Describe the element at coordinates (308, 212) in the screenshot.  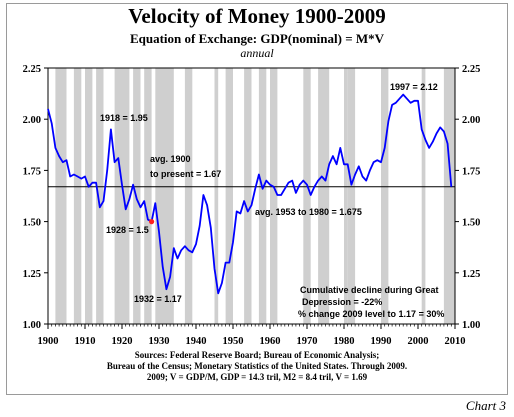
I see `annotation-avg-1953-1980: avg. 1953 to 1980 = 1.675` at that location.